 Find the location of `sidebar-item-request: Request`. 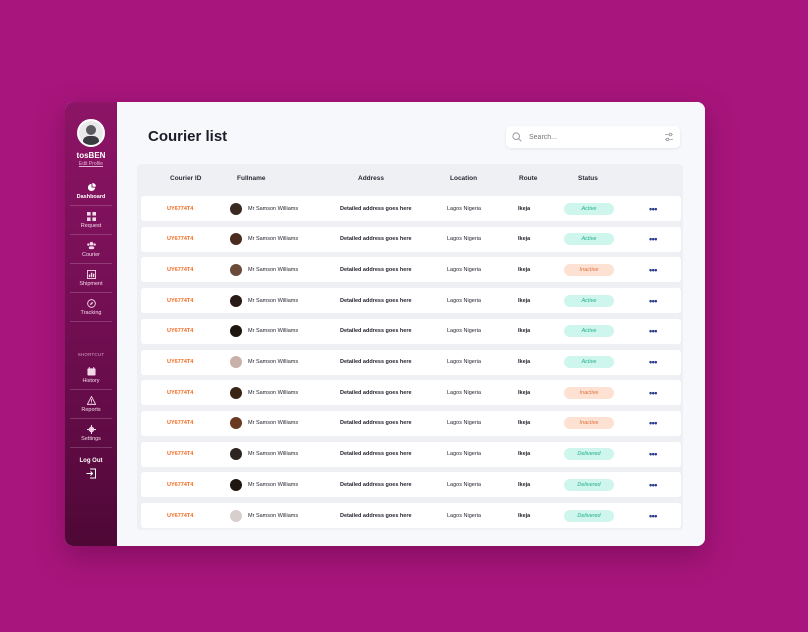

sidebar-item-request: Request is located at coordinates (91, 220).